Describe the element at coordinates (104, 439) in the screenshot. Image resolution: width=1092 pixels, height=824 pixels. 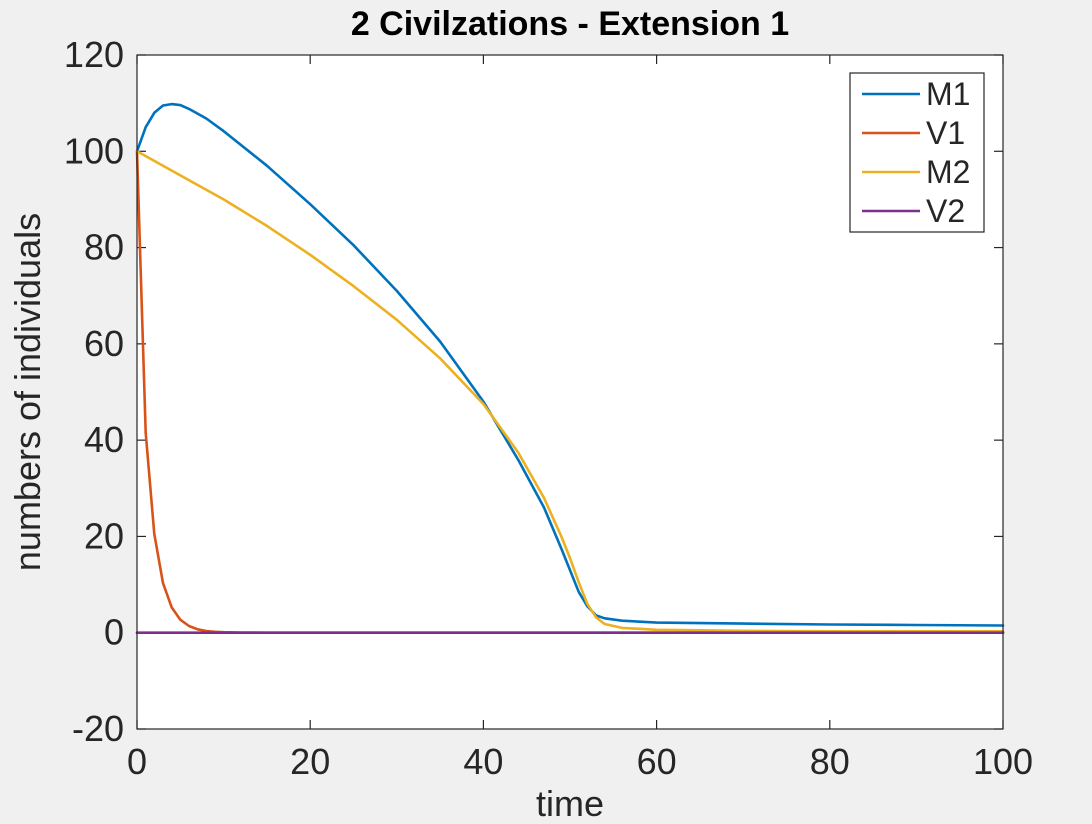
I see `y-tick-label: 40` at that location.